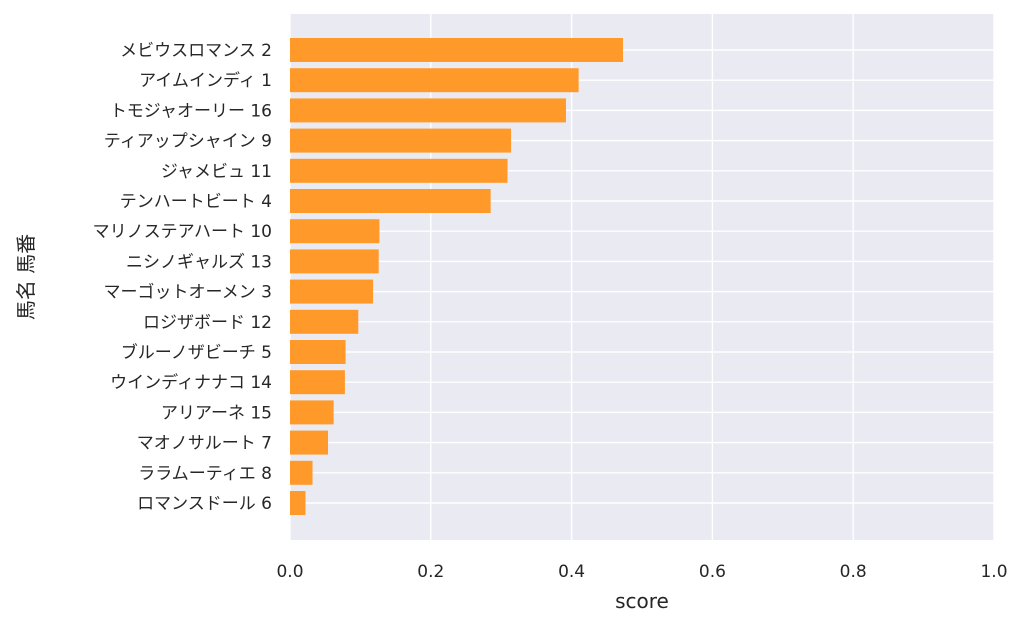 The image size is (1024, 627). Describe the element at coordinates (205, 474) in the screenshot. I see `category-label: ララムーティエ 8` at that location.